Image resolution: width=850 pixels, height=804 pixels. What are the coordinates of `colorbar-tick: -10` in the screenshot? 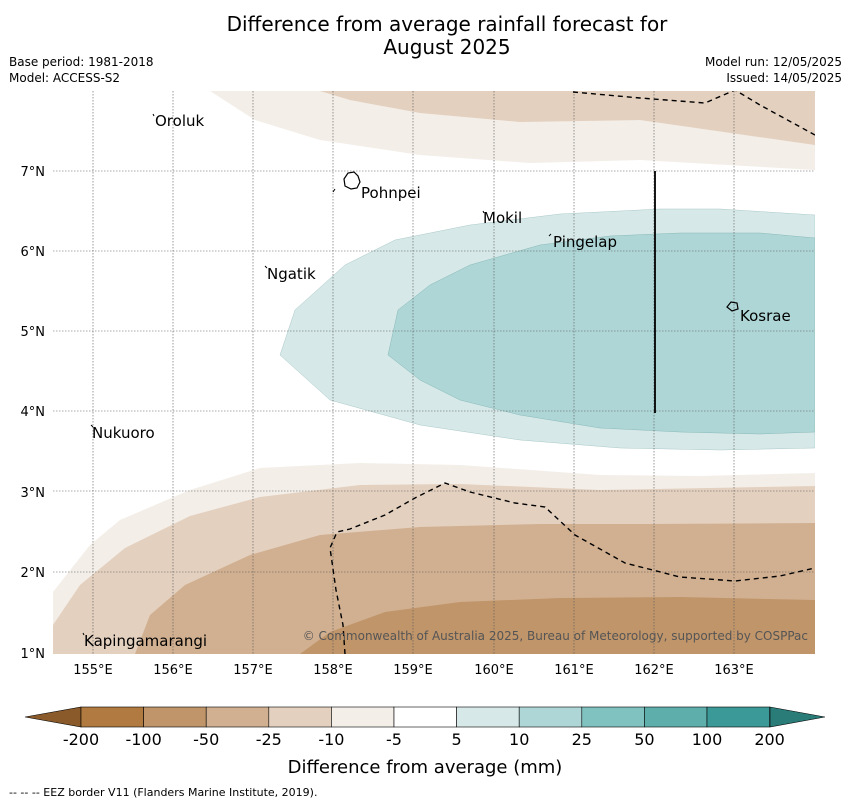 It's located at (331, 739).